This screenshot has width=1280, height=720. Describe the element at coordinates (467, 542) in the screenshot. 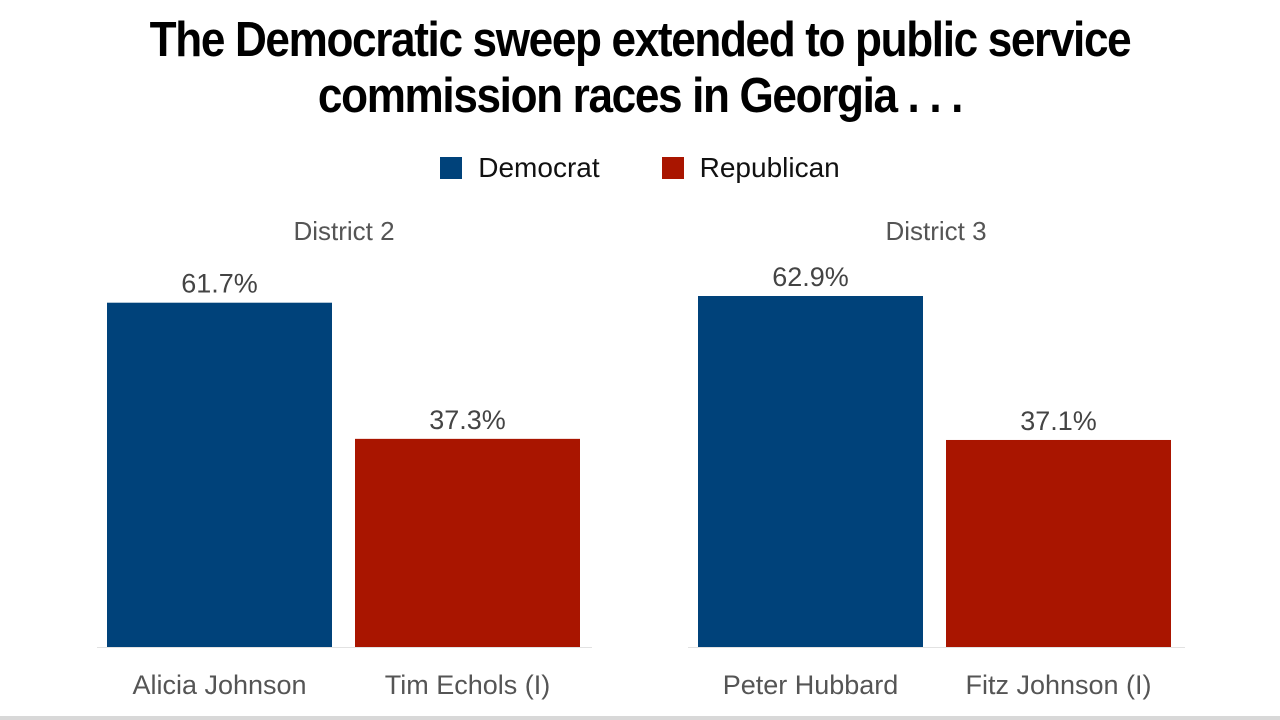

I see `bar-tim-echols-i` at that location.